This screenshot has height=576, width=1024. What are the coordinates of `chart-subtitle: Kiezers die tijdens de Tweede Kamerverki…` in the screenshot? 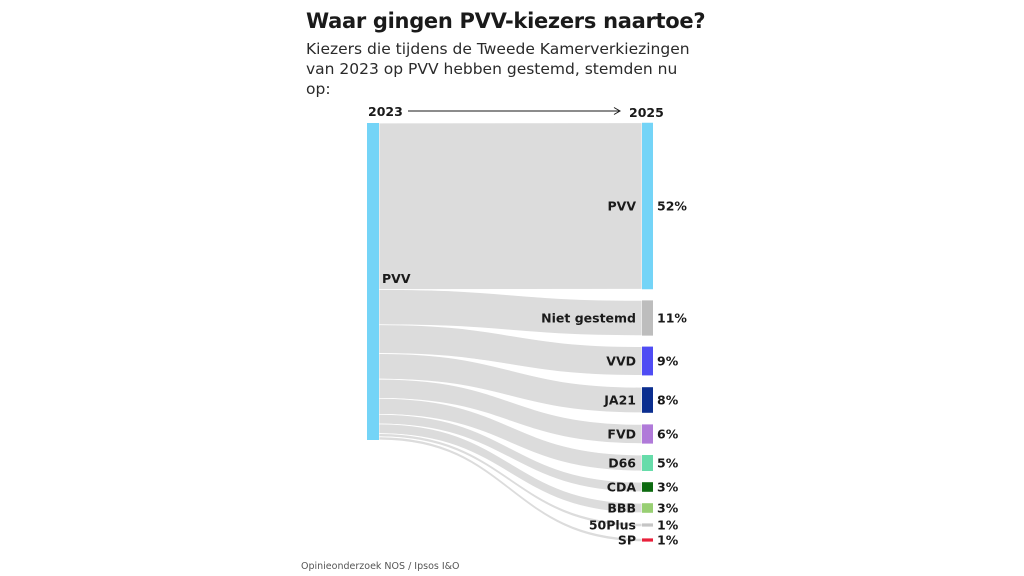 It's located at (498, 69).